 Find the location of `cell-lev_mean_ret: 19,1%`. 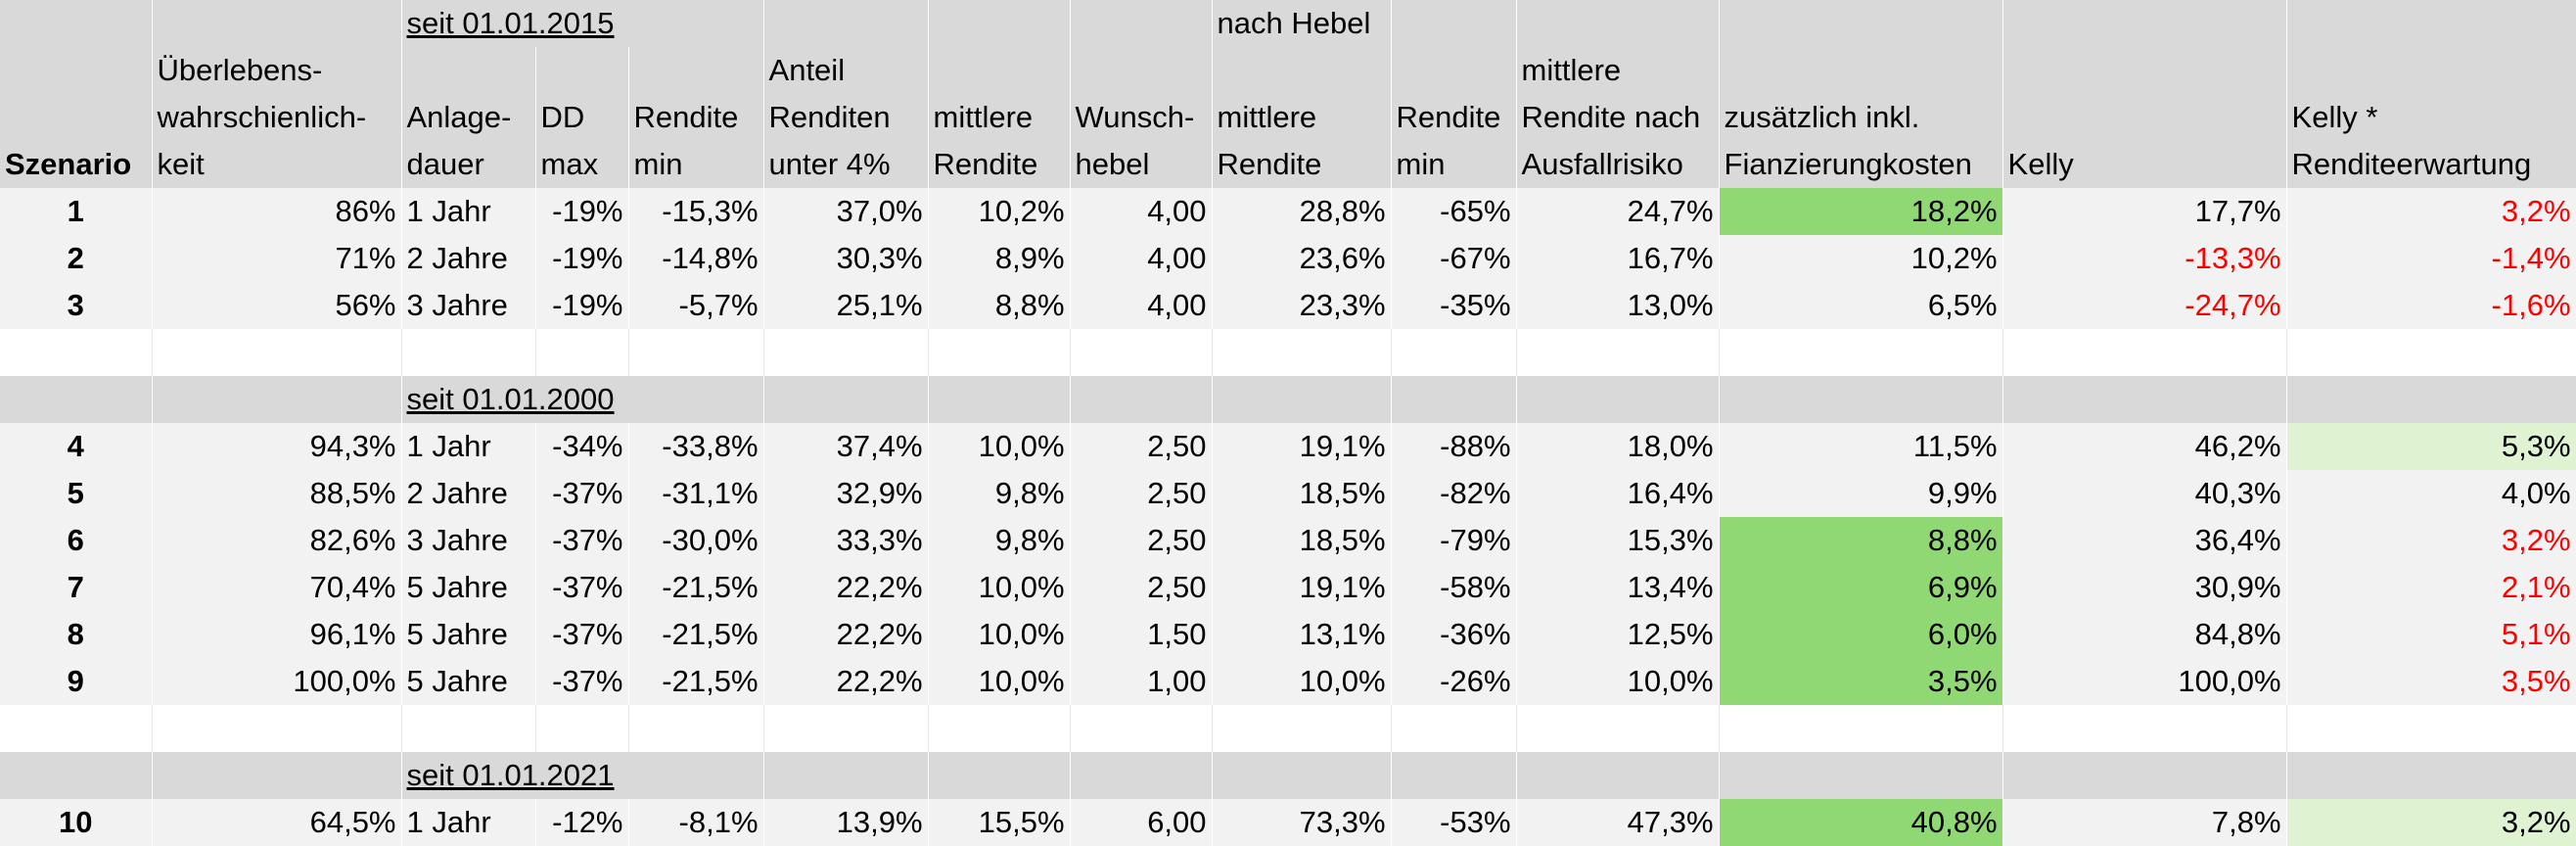

cell-lev_mean_ret: 19,1% is located at coordinates (1302, 446).